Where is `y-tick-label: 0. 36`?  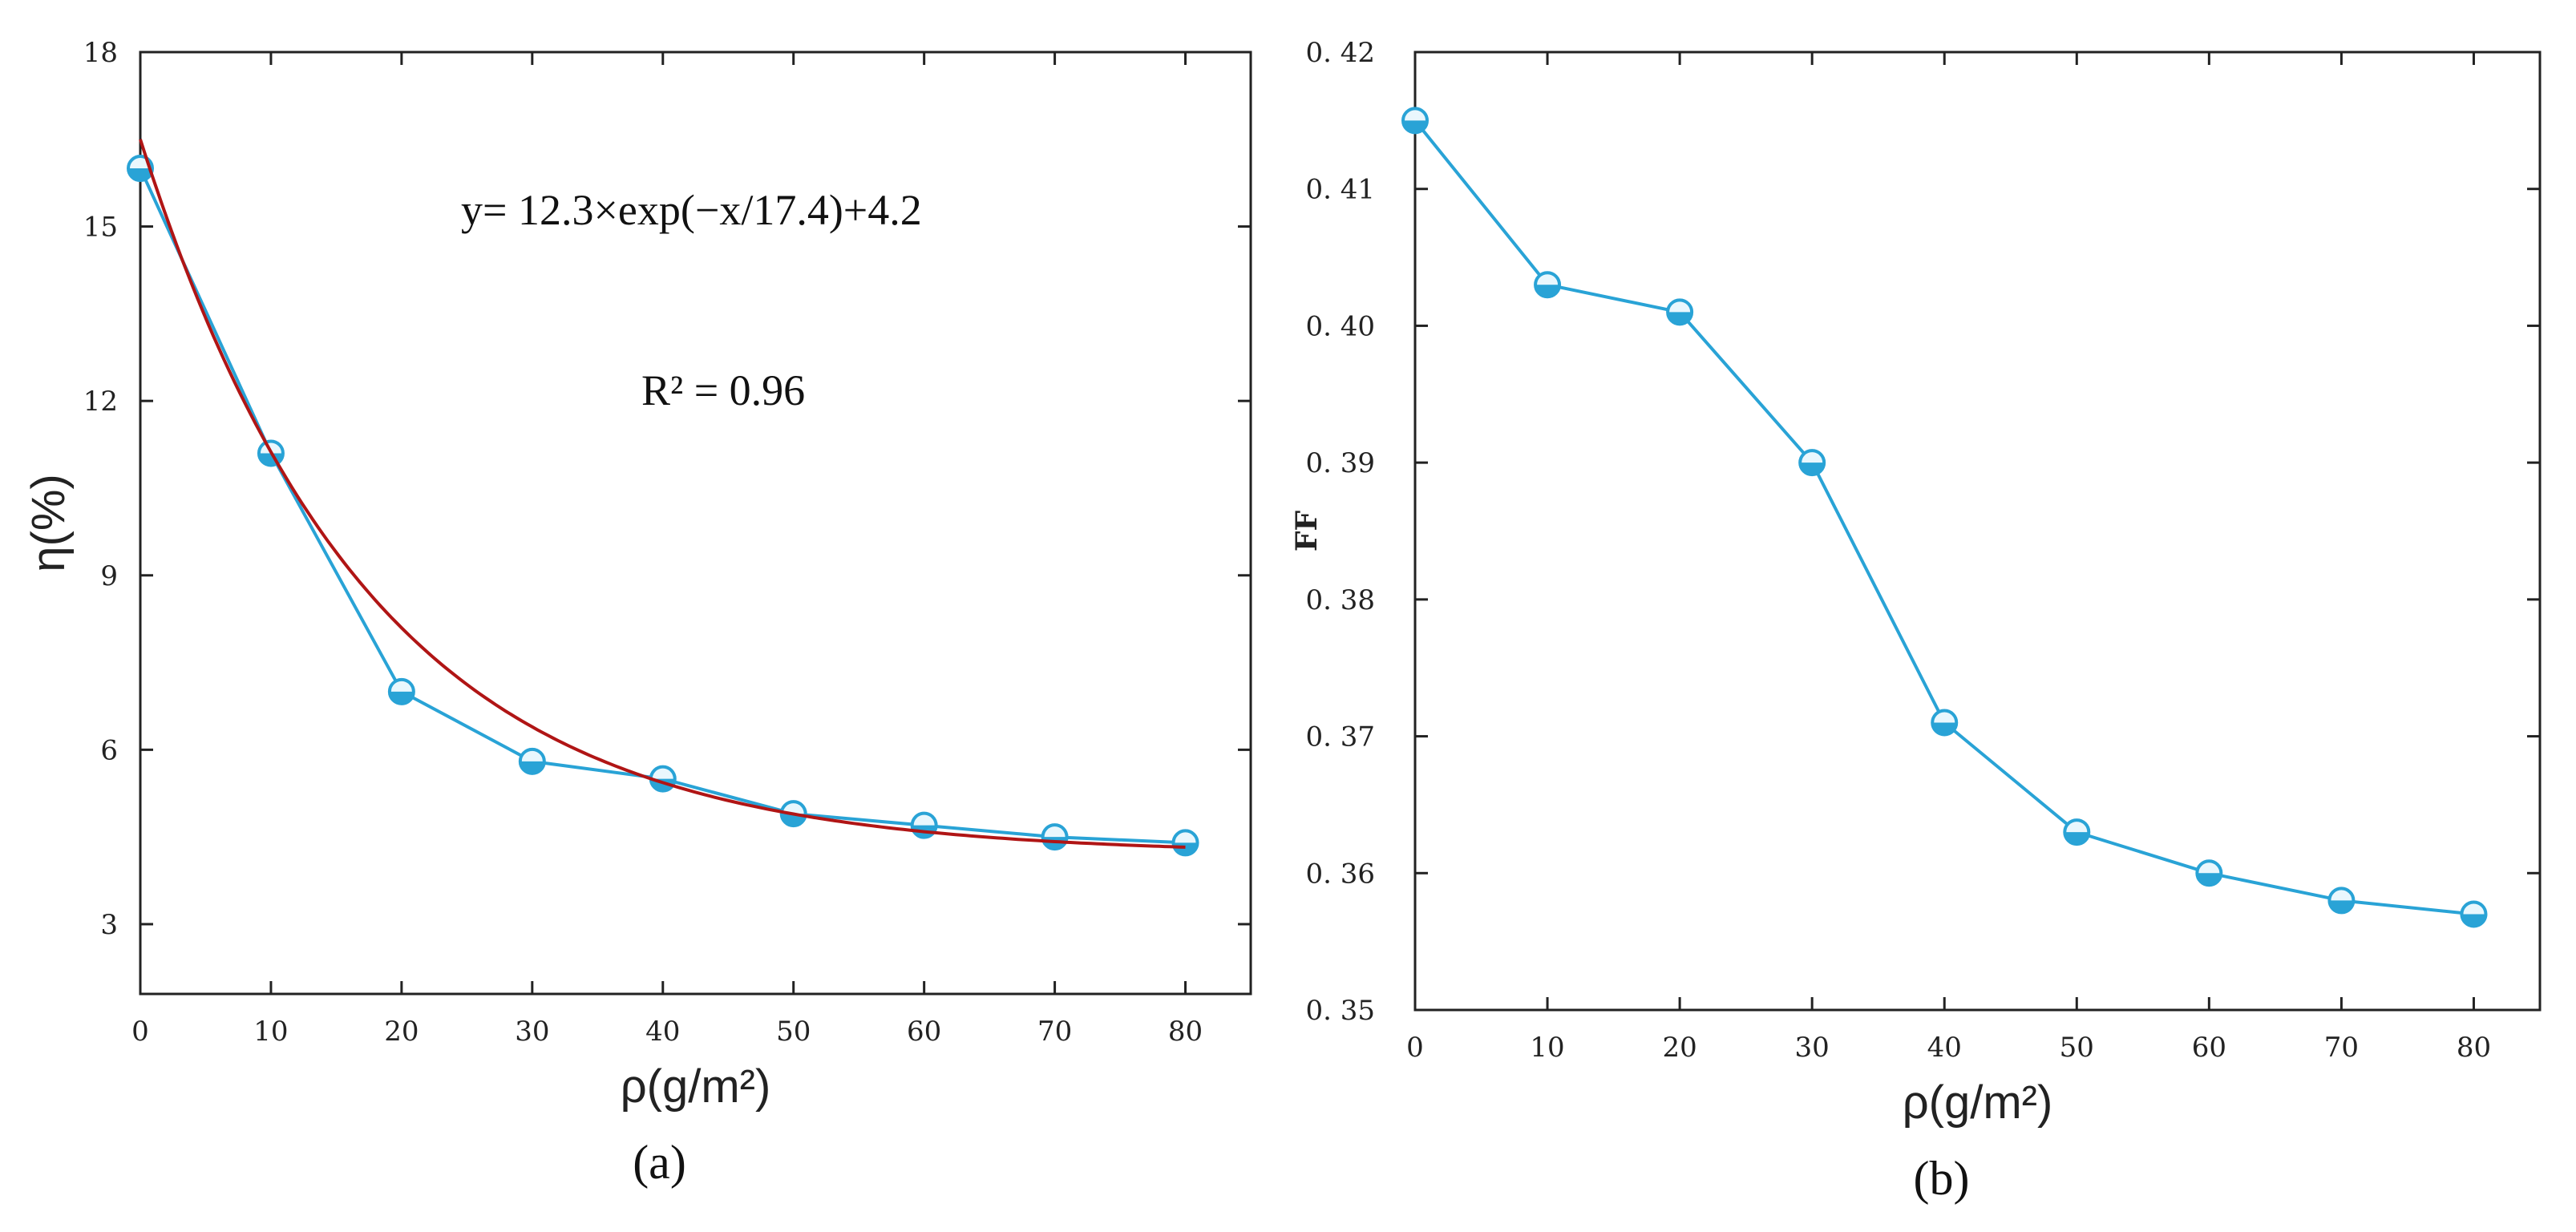
y-tick-label: 0. 36 is located at coordinates (1340, 874).